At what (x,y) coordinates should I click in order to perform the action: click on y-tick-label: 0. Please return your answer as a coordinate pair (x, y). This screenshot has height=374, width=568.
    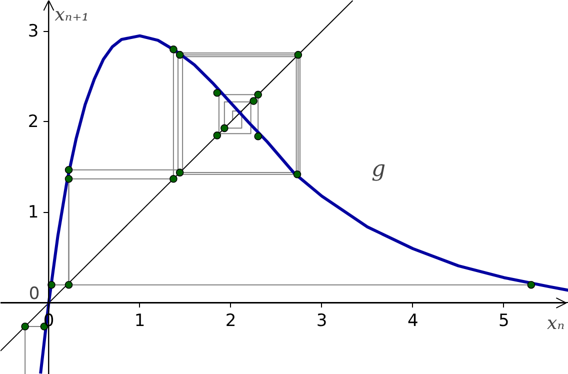
    Looking at the image, I should click on (34, 294).